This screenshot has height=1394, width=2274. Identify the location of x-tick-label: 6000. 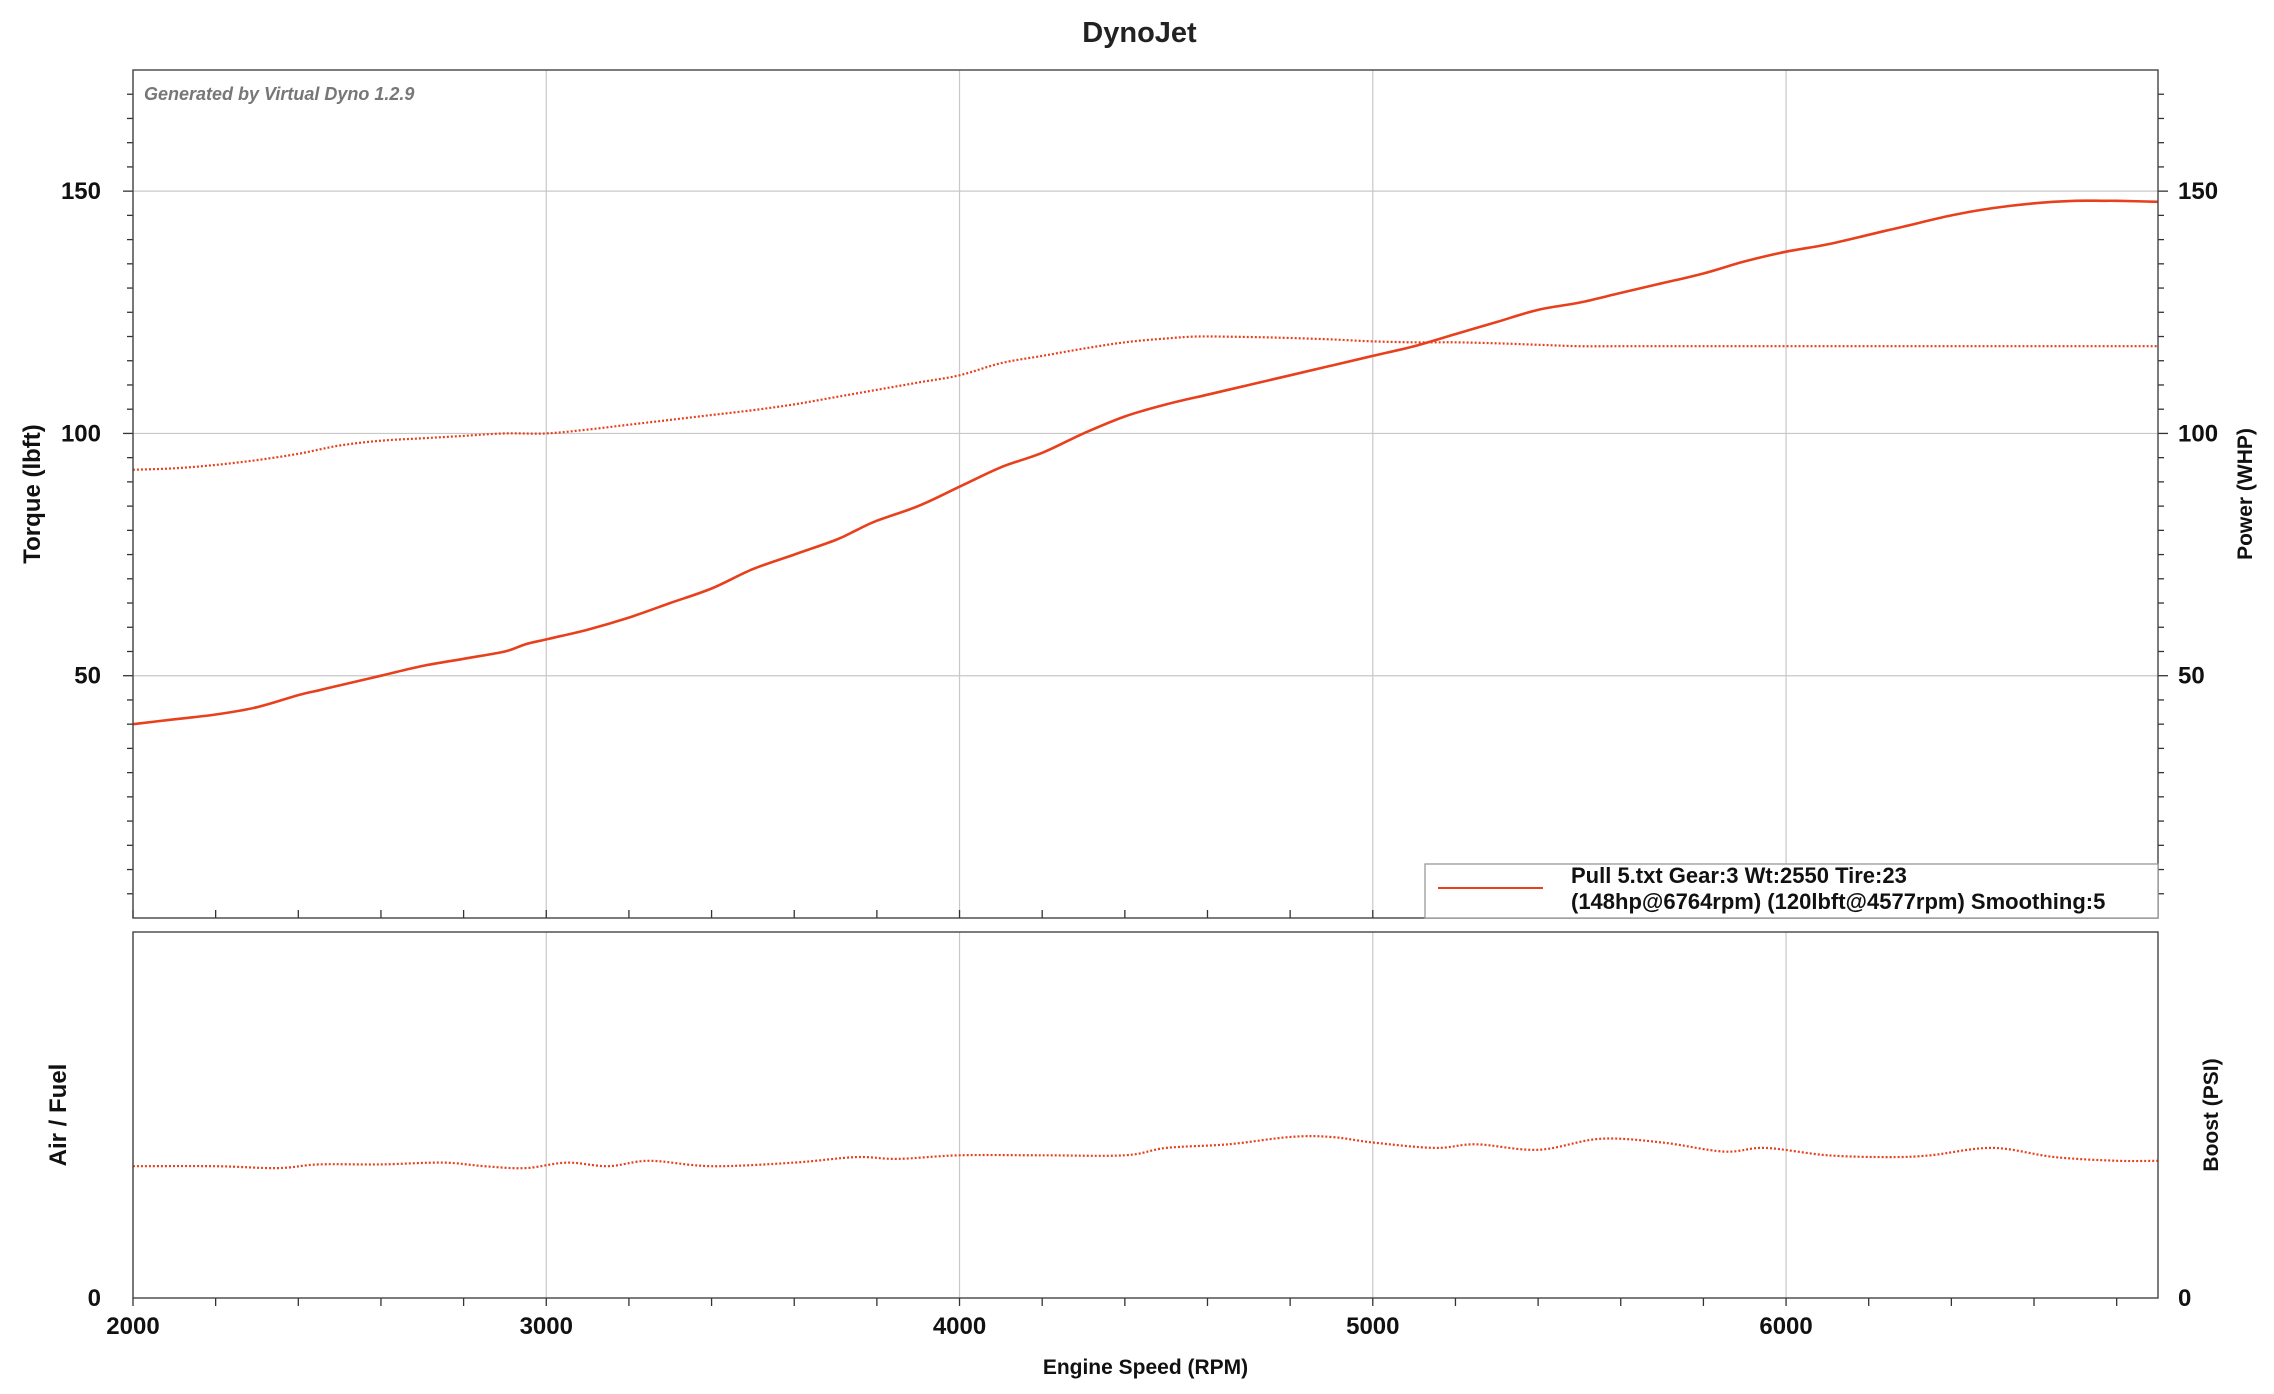
(1785, 1326).